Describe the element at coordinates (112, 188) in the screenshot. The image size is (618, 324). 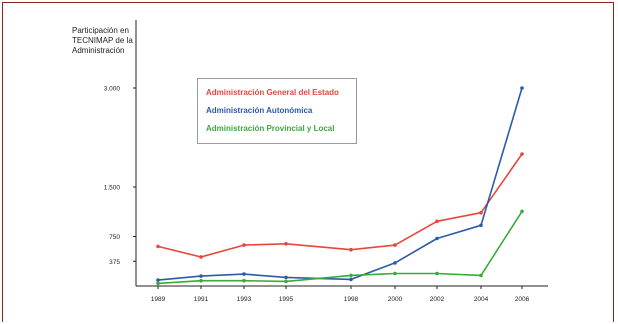
I see `y-tick-label-2: 1.500` at that location.